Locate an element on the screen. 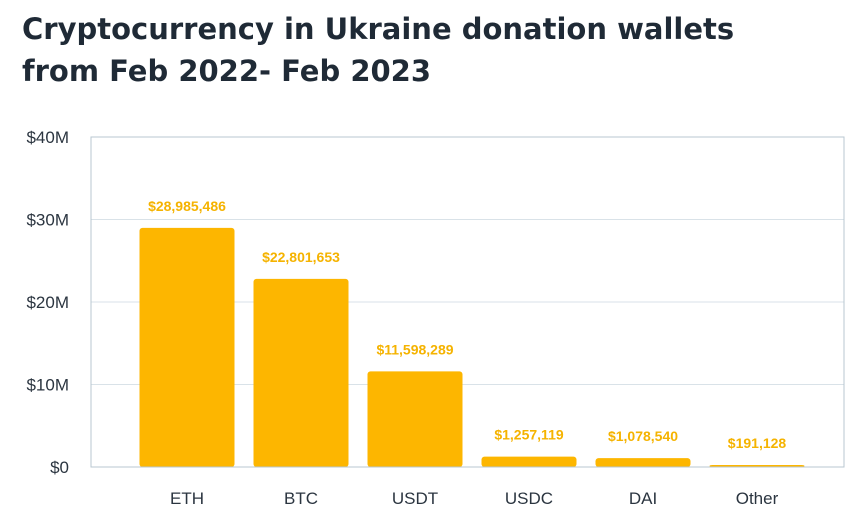 The width and height of the screenshot is (861, 526). bar-dai is located at coordinates (643, 462).